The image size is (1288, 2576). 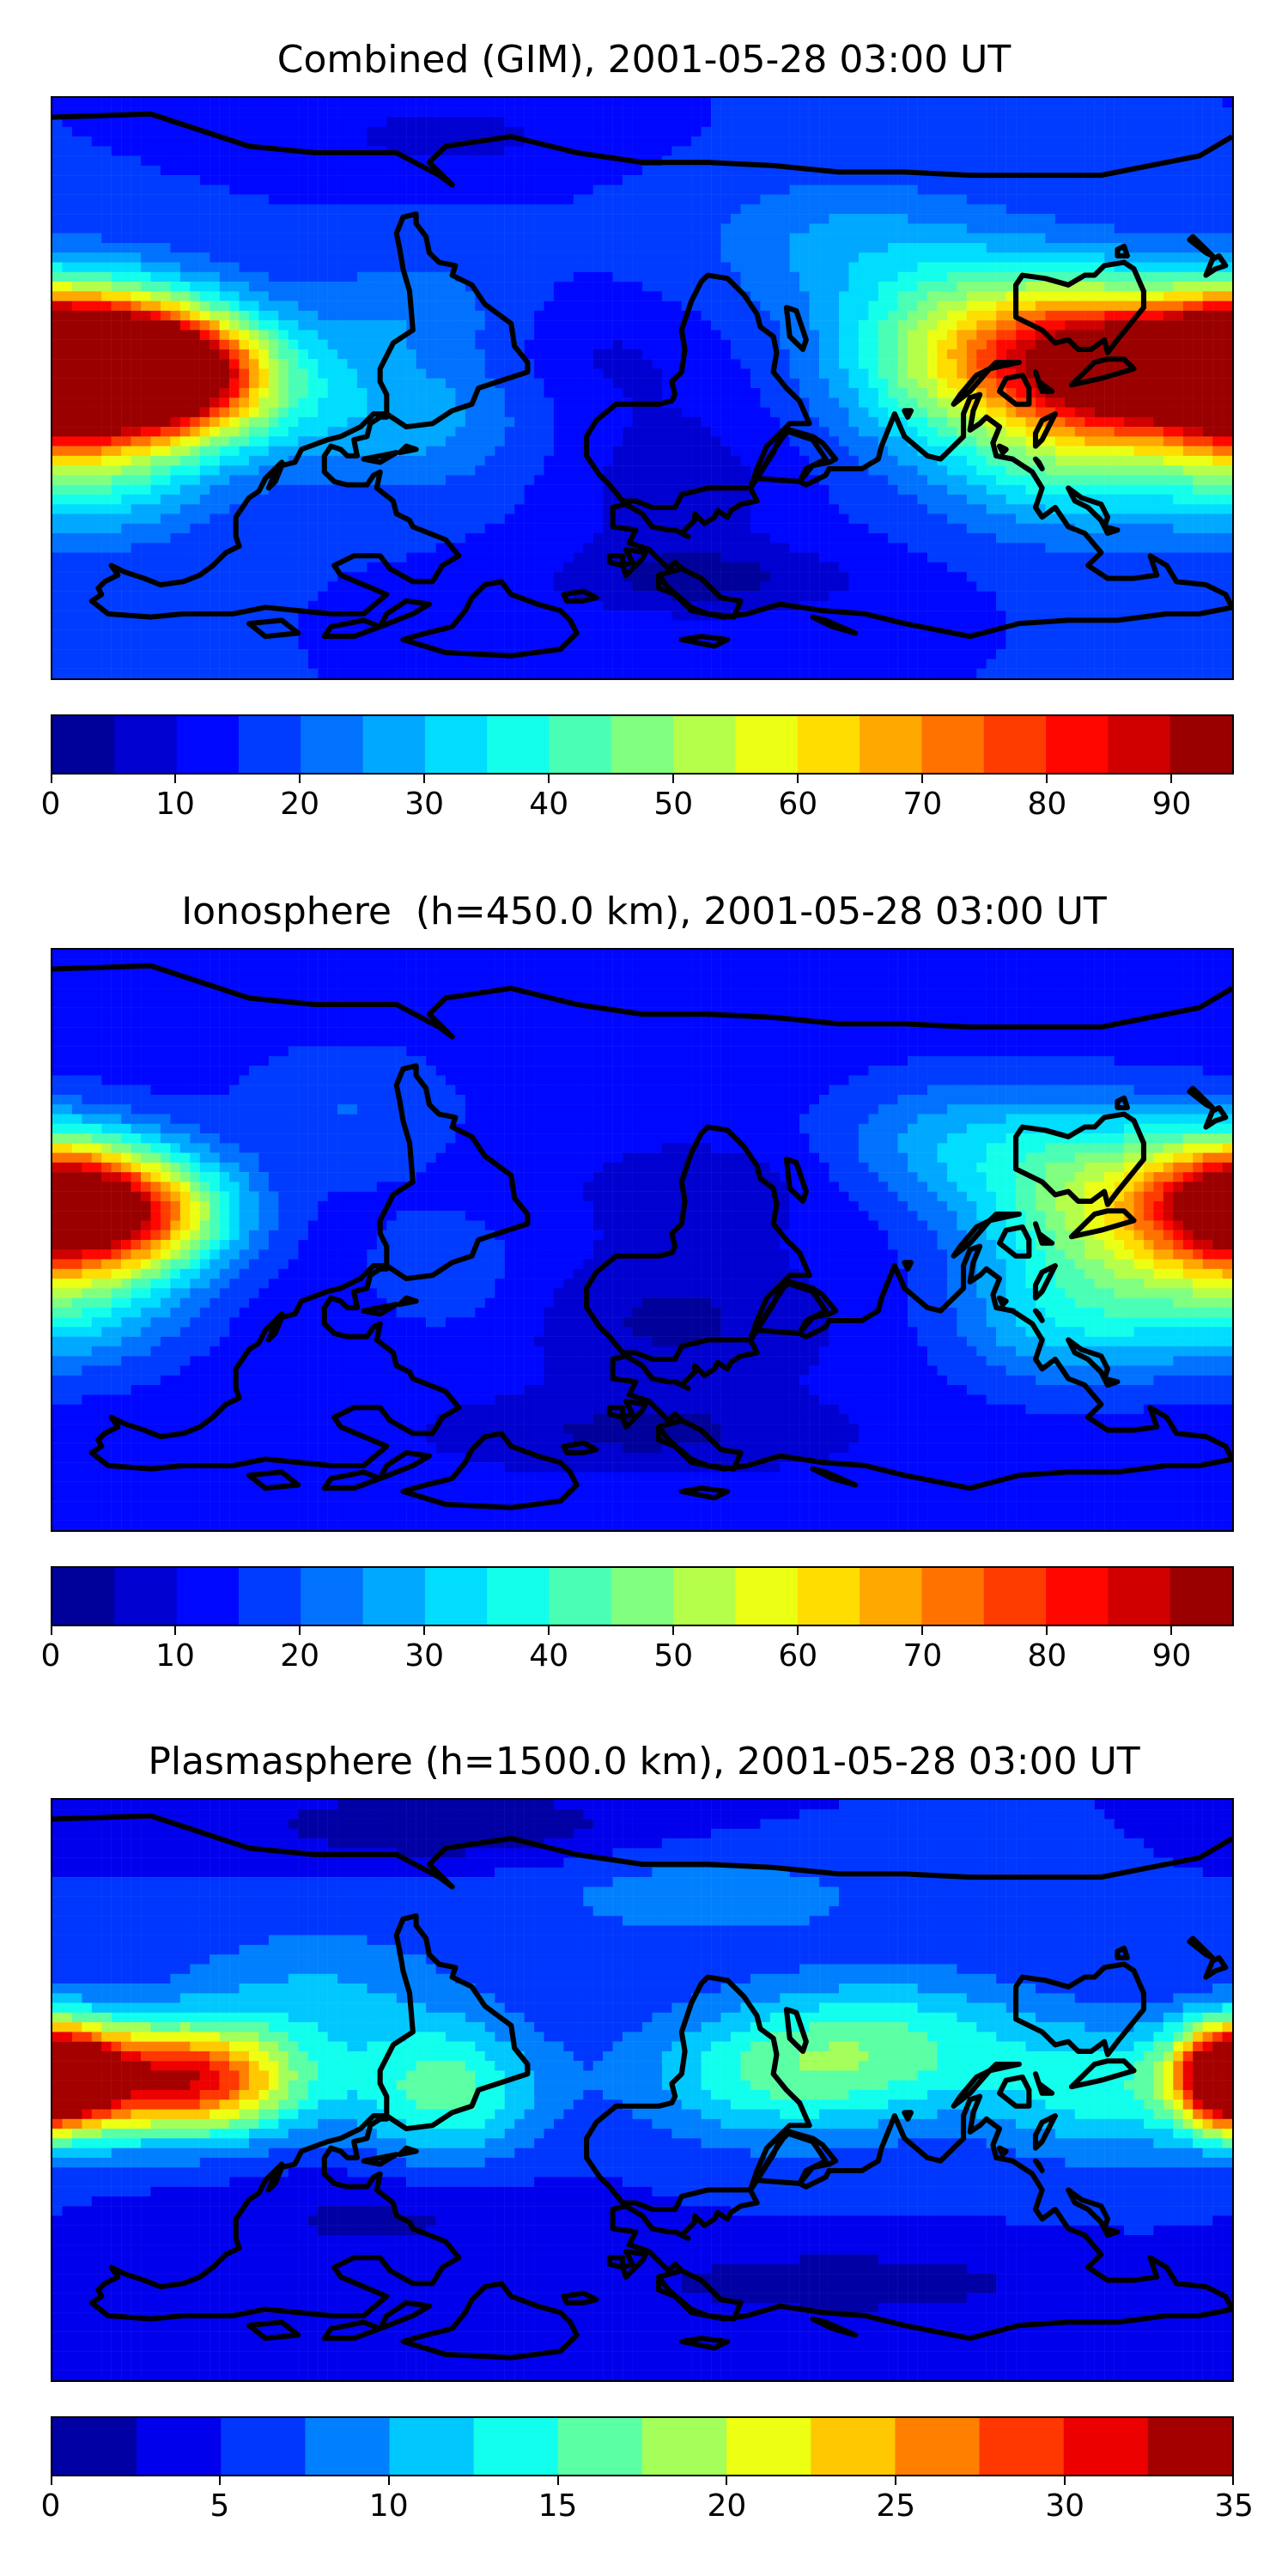 I want to click on chart-1-tick-label: 40, so click(x=548, y=805).